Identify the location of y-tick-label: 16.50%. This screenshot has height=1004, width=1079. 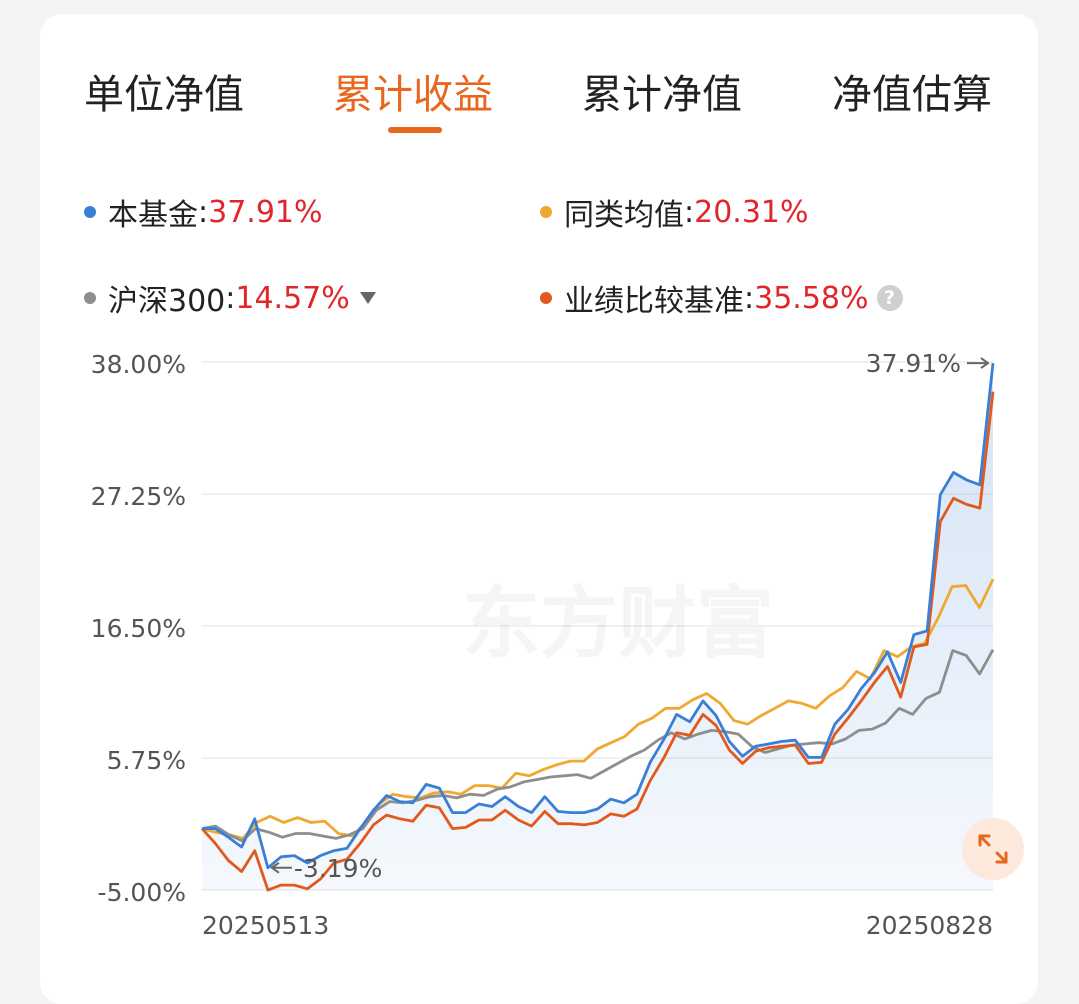
(138, 628).